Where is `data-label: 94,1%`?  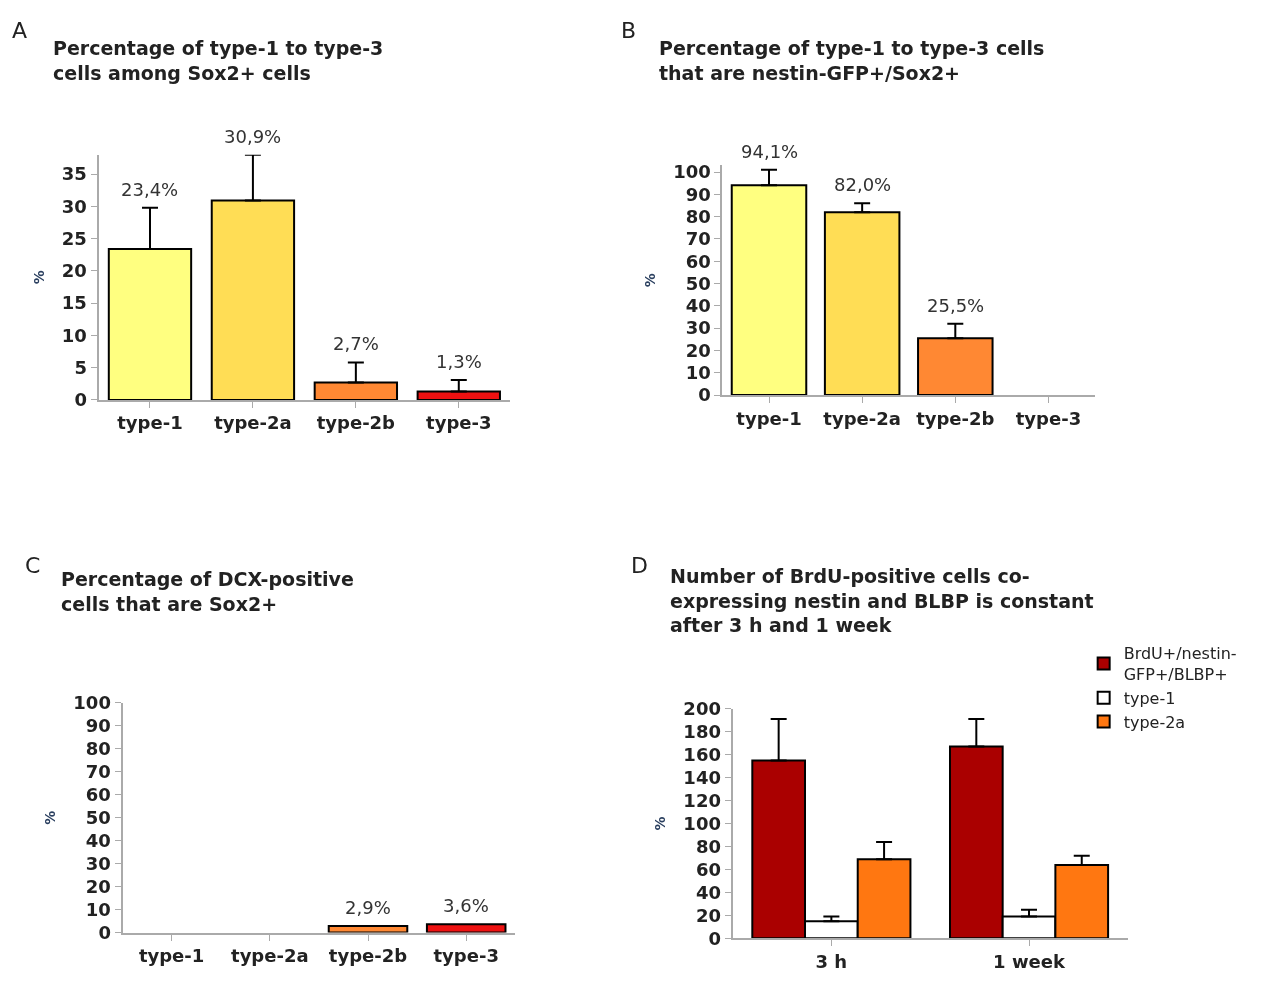
data-label: 94,1% is located at coordinates (770, 151).